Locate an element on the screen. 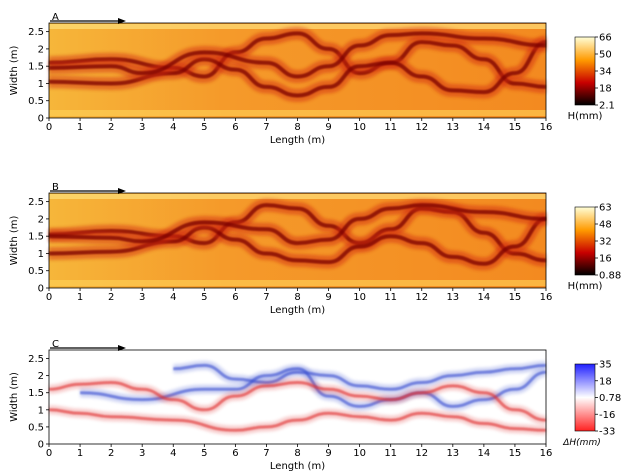 Image resolution: width=622 pixels, height=472 pixels. colorbar-tick-label: 66 is located at coordinates (605, 38).